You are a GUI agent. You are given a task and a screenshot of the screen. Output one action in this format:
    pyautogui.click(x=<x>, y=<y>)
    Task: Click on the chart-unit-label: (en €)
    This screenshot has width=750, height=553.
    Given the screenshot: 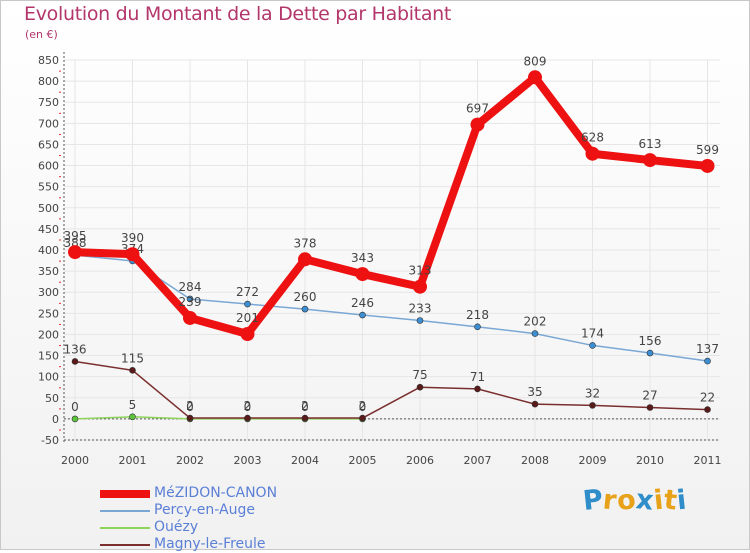 What is the action you would take?
    pyautogui.click(x=41, y=34)
    